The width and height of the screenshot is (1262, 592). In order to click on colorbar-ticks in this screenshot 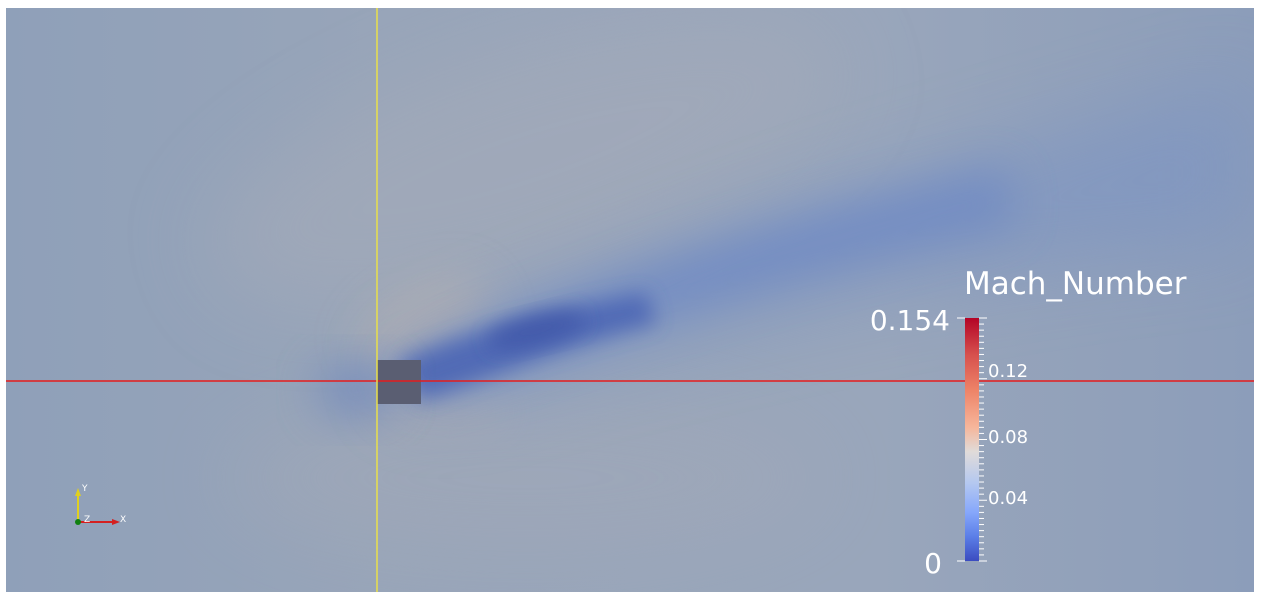, I will do `click(972, 439)`.